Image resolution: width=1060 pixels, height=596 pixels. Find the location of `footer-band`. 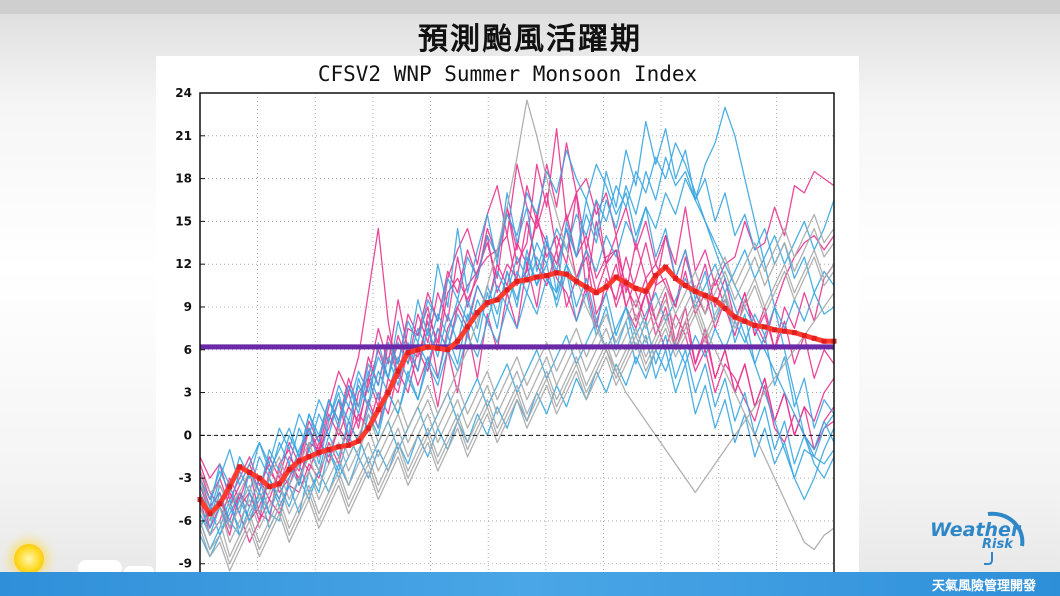

footer-band is located at coordinates (530, 584).